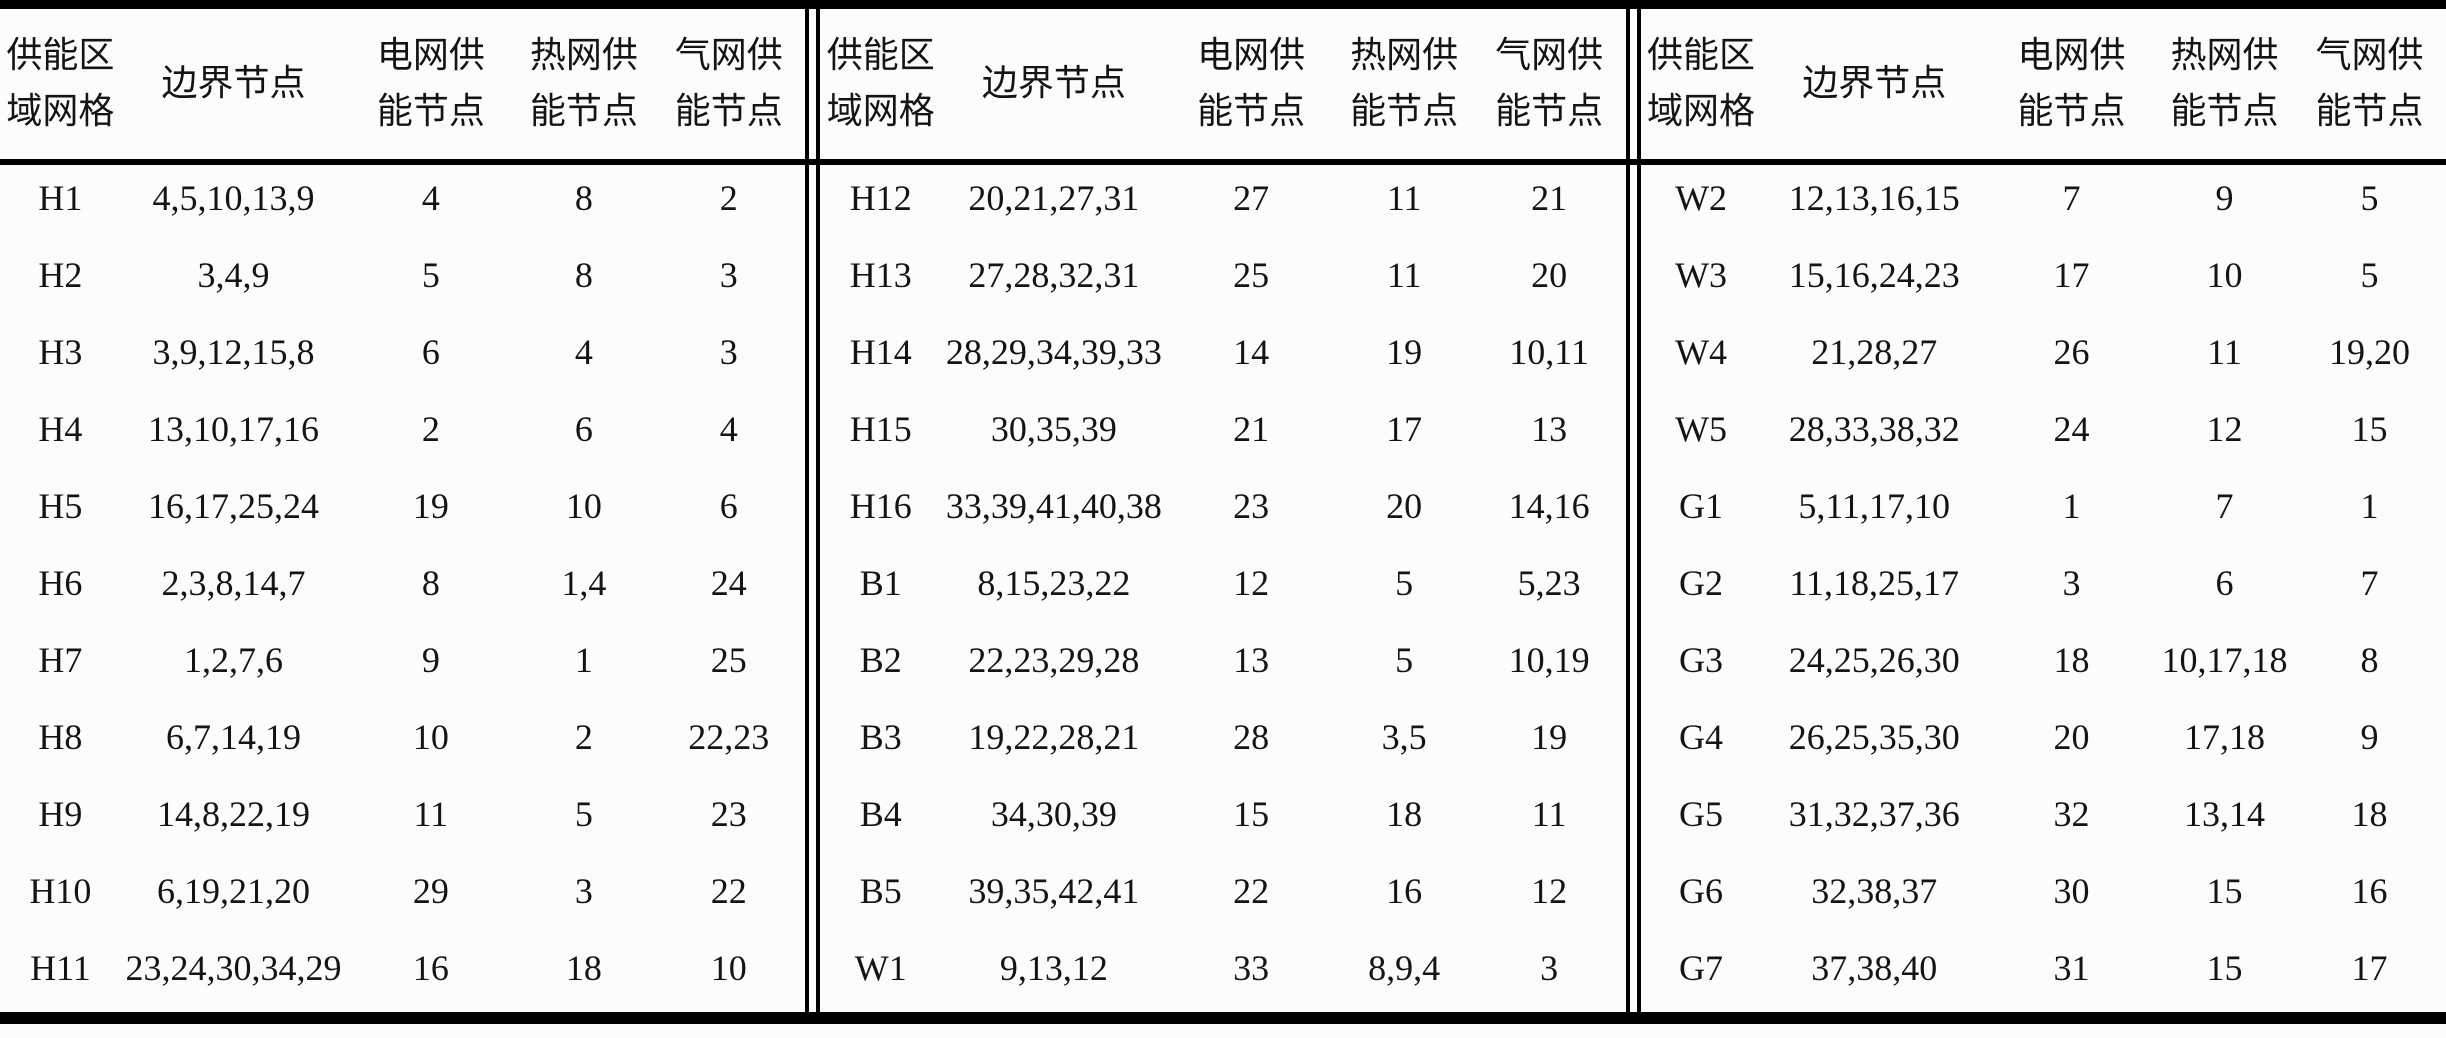  What do you see at coordinates (1251, 890) in the screenshot?
I see `power-supply-node-cell: 22` at bounding box center [1251, 890].